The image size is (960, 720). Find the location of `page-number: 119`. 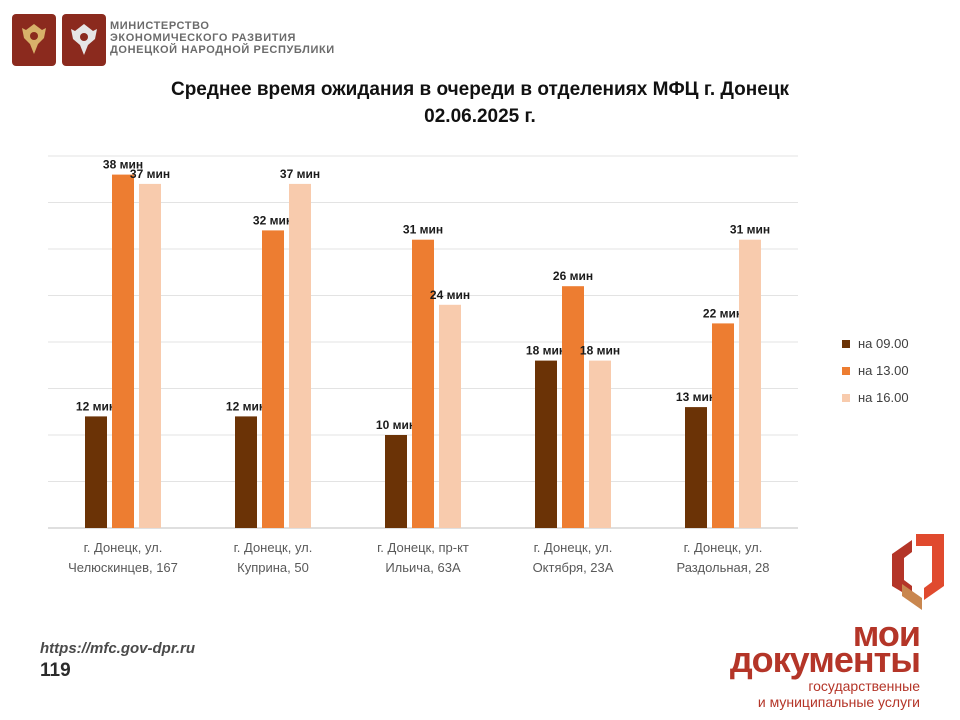

page-number: 119 is located at coordinates (55, 670).